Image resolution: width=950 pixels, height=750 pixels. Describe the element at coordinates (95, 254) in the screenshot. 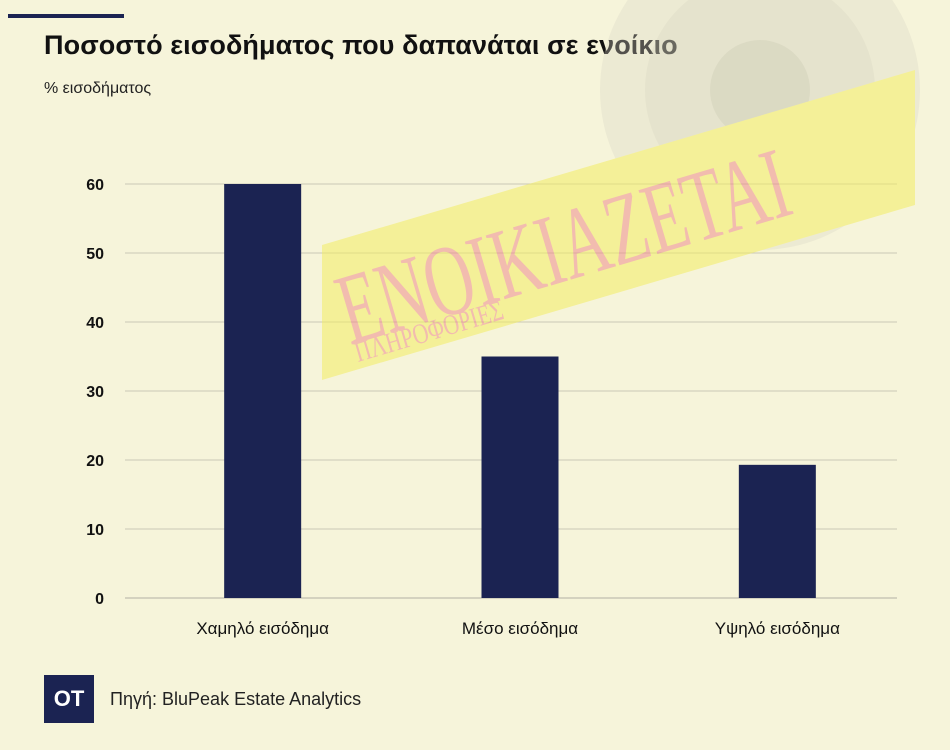

I see `y-tick-label: 50` at that location.